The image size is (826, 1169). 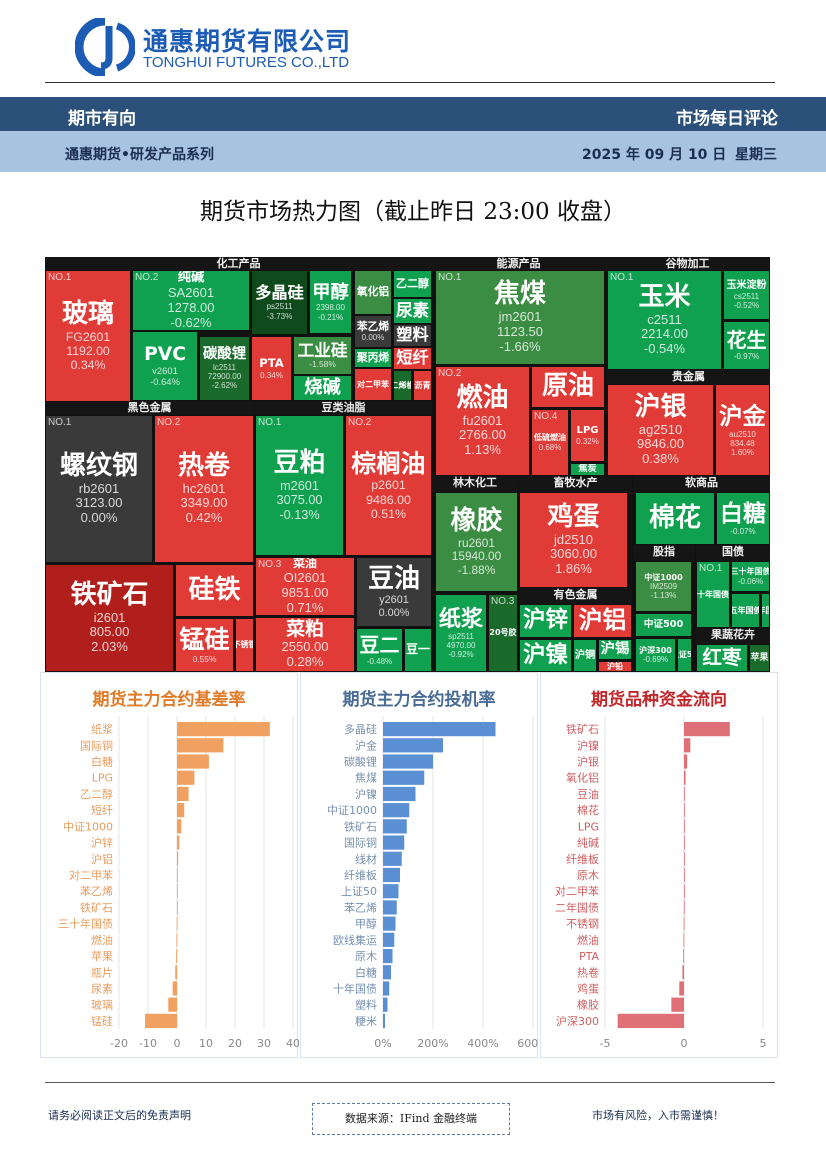 What do you see at coordinates (379, 650) in the screenshot?
I see `heatmap-tile: 豆二 -0.48%` at bounding box center [379, 650].